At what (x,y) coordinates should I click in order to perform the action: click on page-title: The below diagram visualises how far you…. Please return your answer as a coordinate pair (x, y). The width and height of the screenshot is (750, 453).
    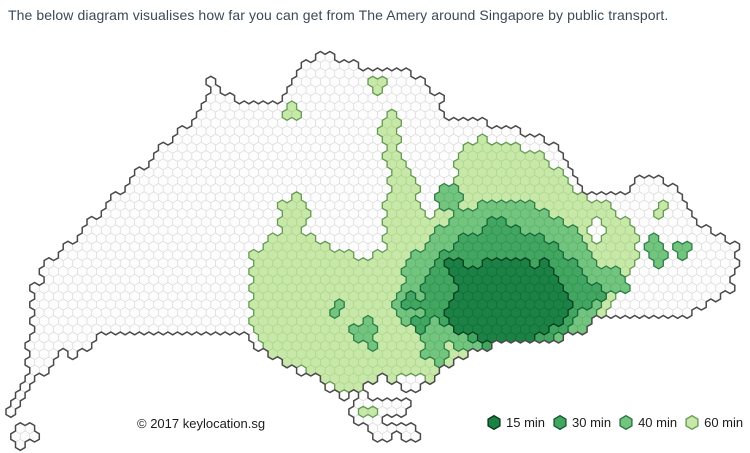
    Looking at the image, I should click on (338, 15).